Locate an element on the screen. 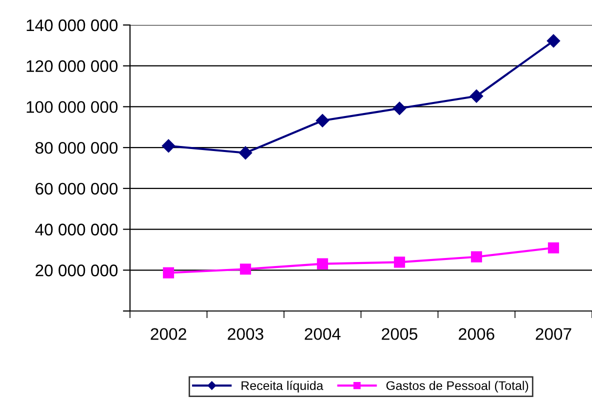 This screenshot has width=592, height=401. y-tick-label: 80 000 000 is located at coordinates (77, 148).